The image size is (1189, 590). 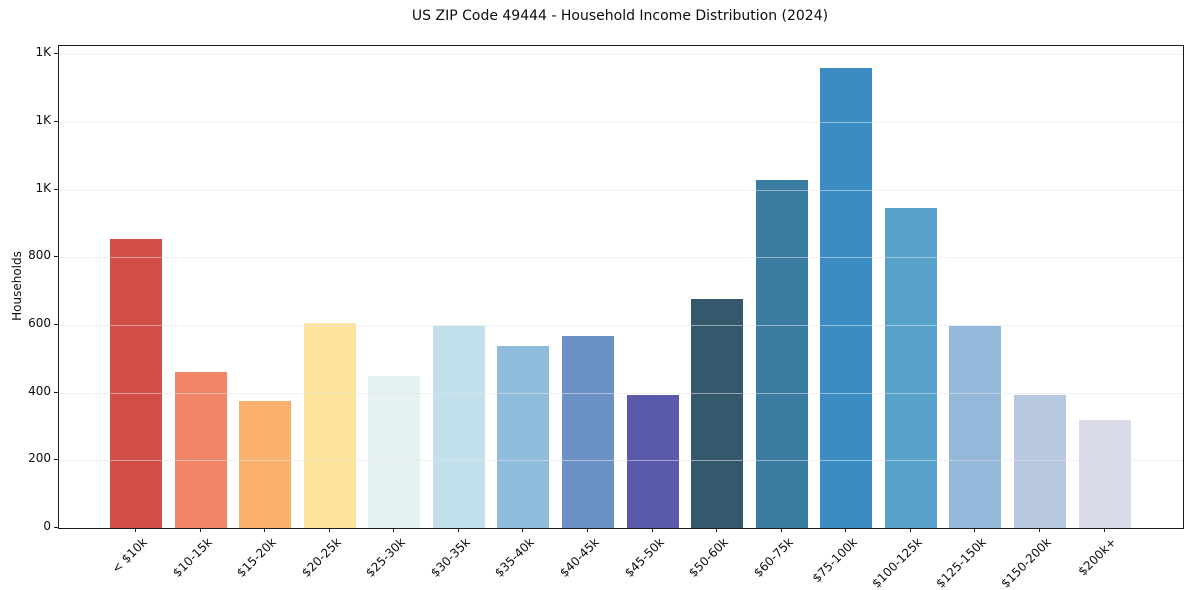 I want to click on x-tick-label: $25-30k, so click(x=386, y=557).